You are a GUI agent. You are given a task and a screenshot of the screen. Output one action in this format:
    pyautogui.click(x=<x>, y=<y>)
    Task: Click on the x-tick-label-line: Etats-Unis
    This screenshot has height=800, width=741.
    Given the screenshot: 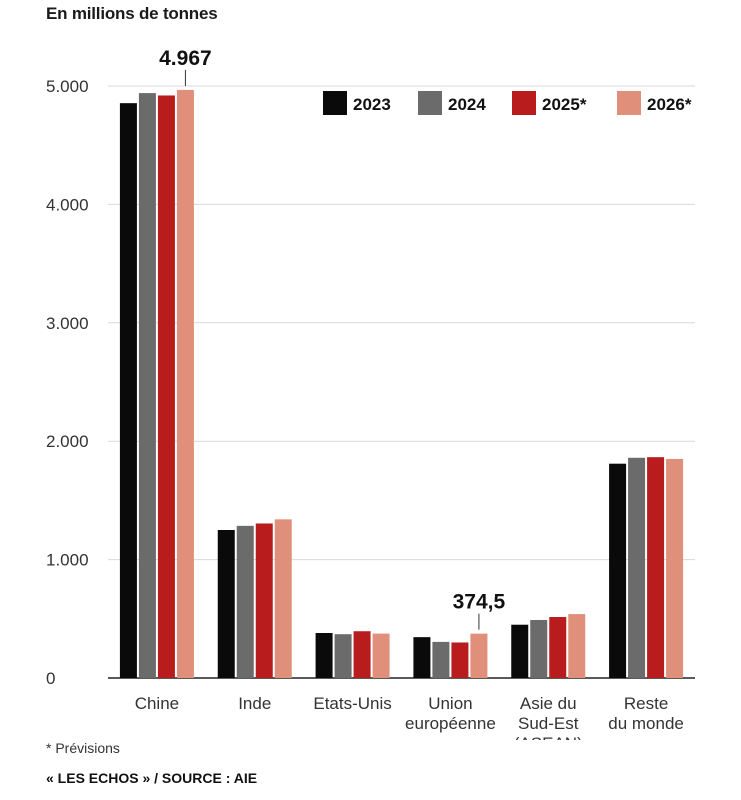 What is the action you would take?
    pyautogui.click(x=352, y=703)
    